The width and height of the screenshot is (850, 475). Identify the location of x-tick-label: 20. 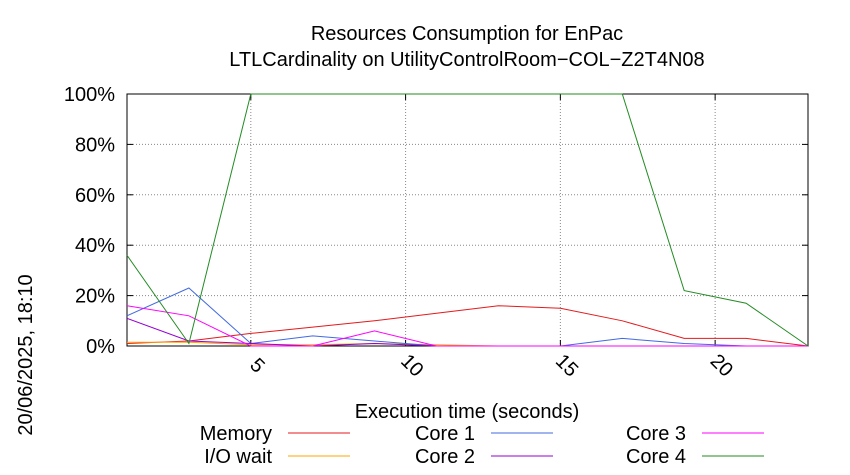
(721, 365).